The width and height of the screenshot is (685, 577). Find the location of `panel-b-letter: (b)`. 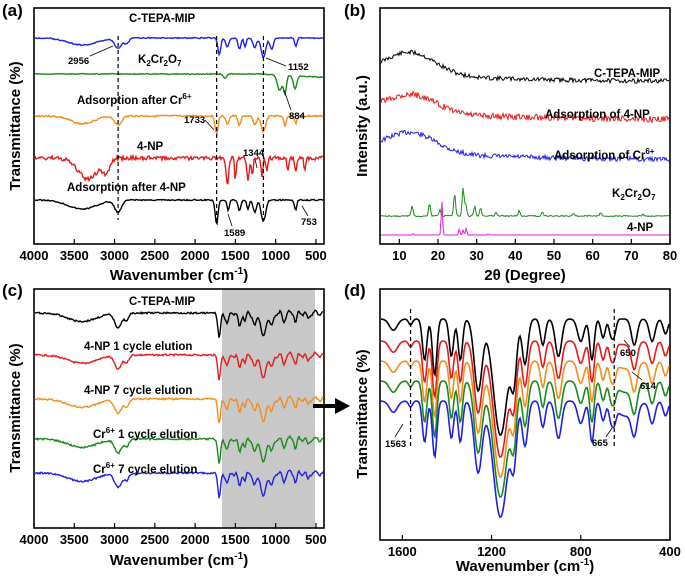

panel-b-letter: (b) is located at coordinates (355, 10).